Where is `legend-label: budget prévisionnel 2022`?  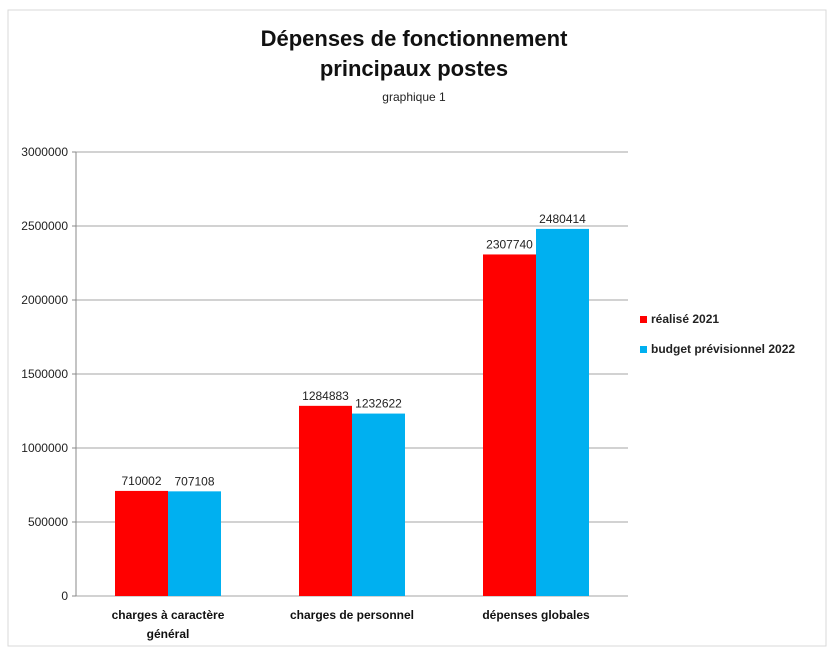 legend-label: budget prévisionnel 2022 is located at coordinates (723, 349).